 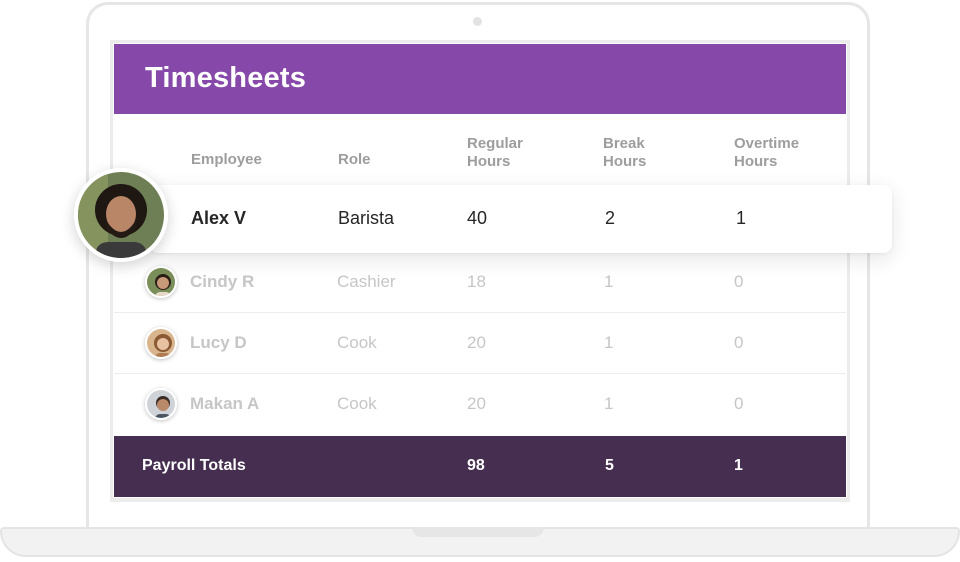 I want to click on webcam-icon, so click(x=477, y=21).